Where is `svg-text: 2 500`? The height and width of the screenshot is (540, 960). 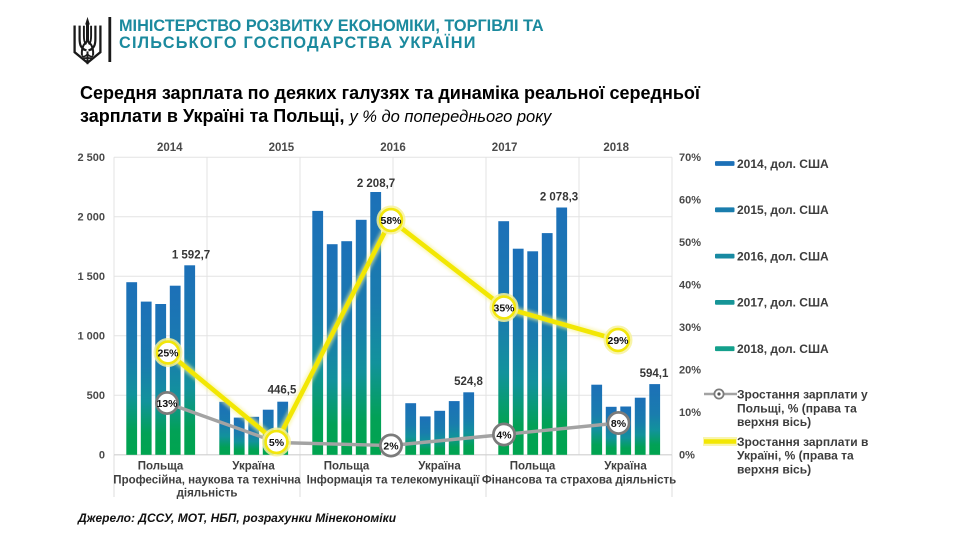
svg-text: 2 500 is located at coordinates (91, 158).